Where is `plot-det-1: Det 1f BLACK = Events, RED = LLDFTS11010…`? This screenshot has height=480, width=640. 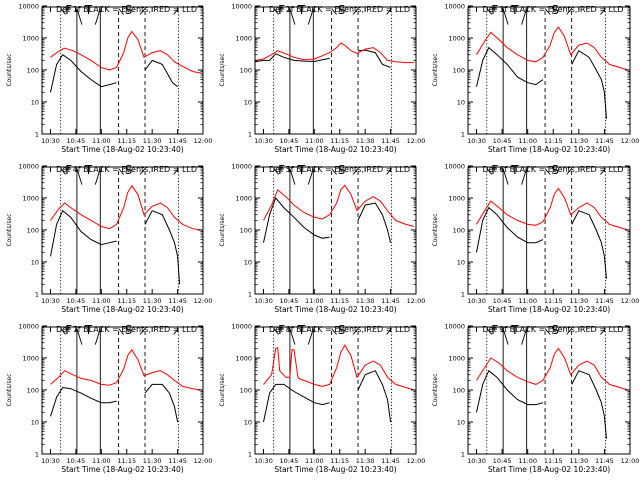
plot-det-1: Det 1f BLACK = Events, RED = LLDFTS11010… is located at coordinates (109, 79).